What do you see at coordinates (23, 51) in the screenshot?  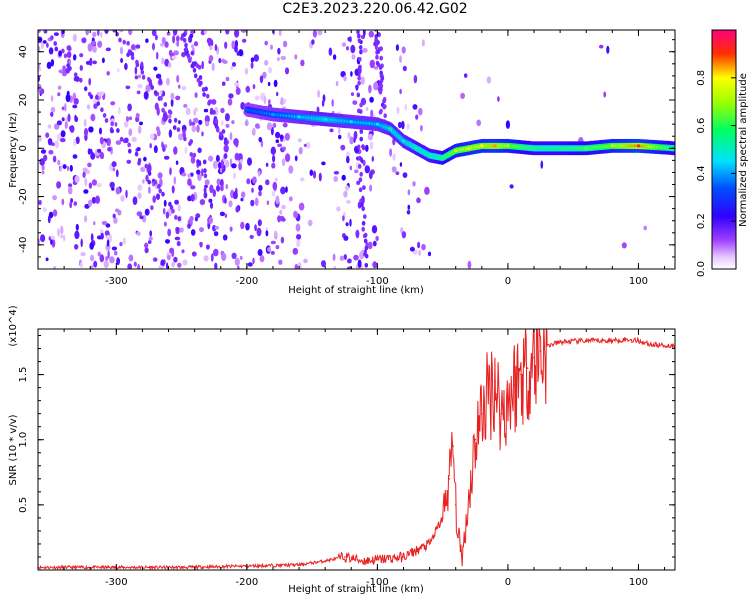 I see `y-tick-label: 40` at bounding box center [23, 51].